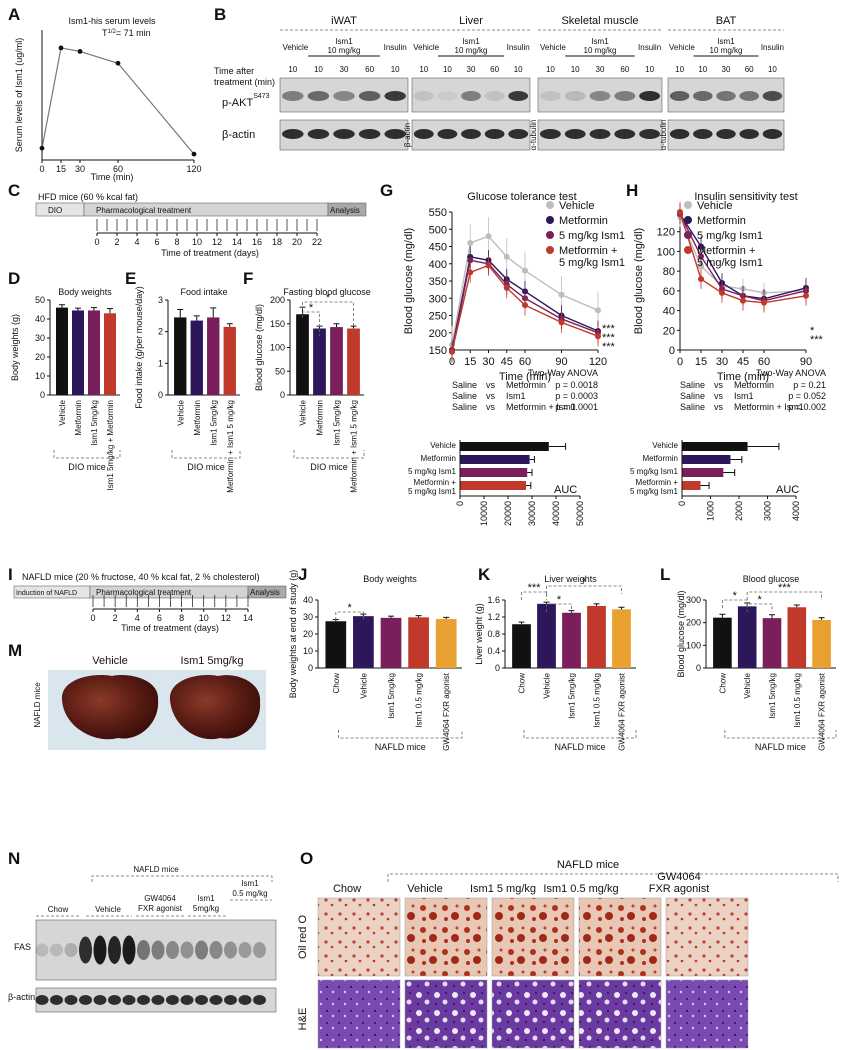 The height and width of the screenshot is (1050, 846). What do you see at coordinates (267, 592) in the screenshot?
I see `analysis-box-i` at bounding box center [267, 592].